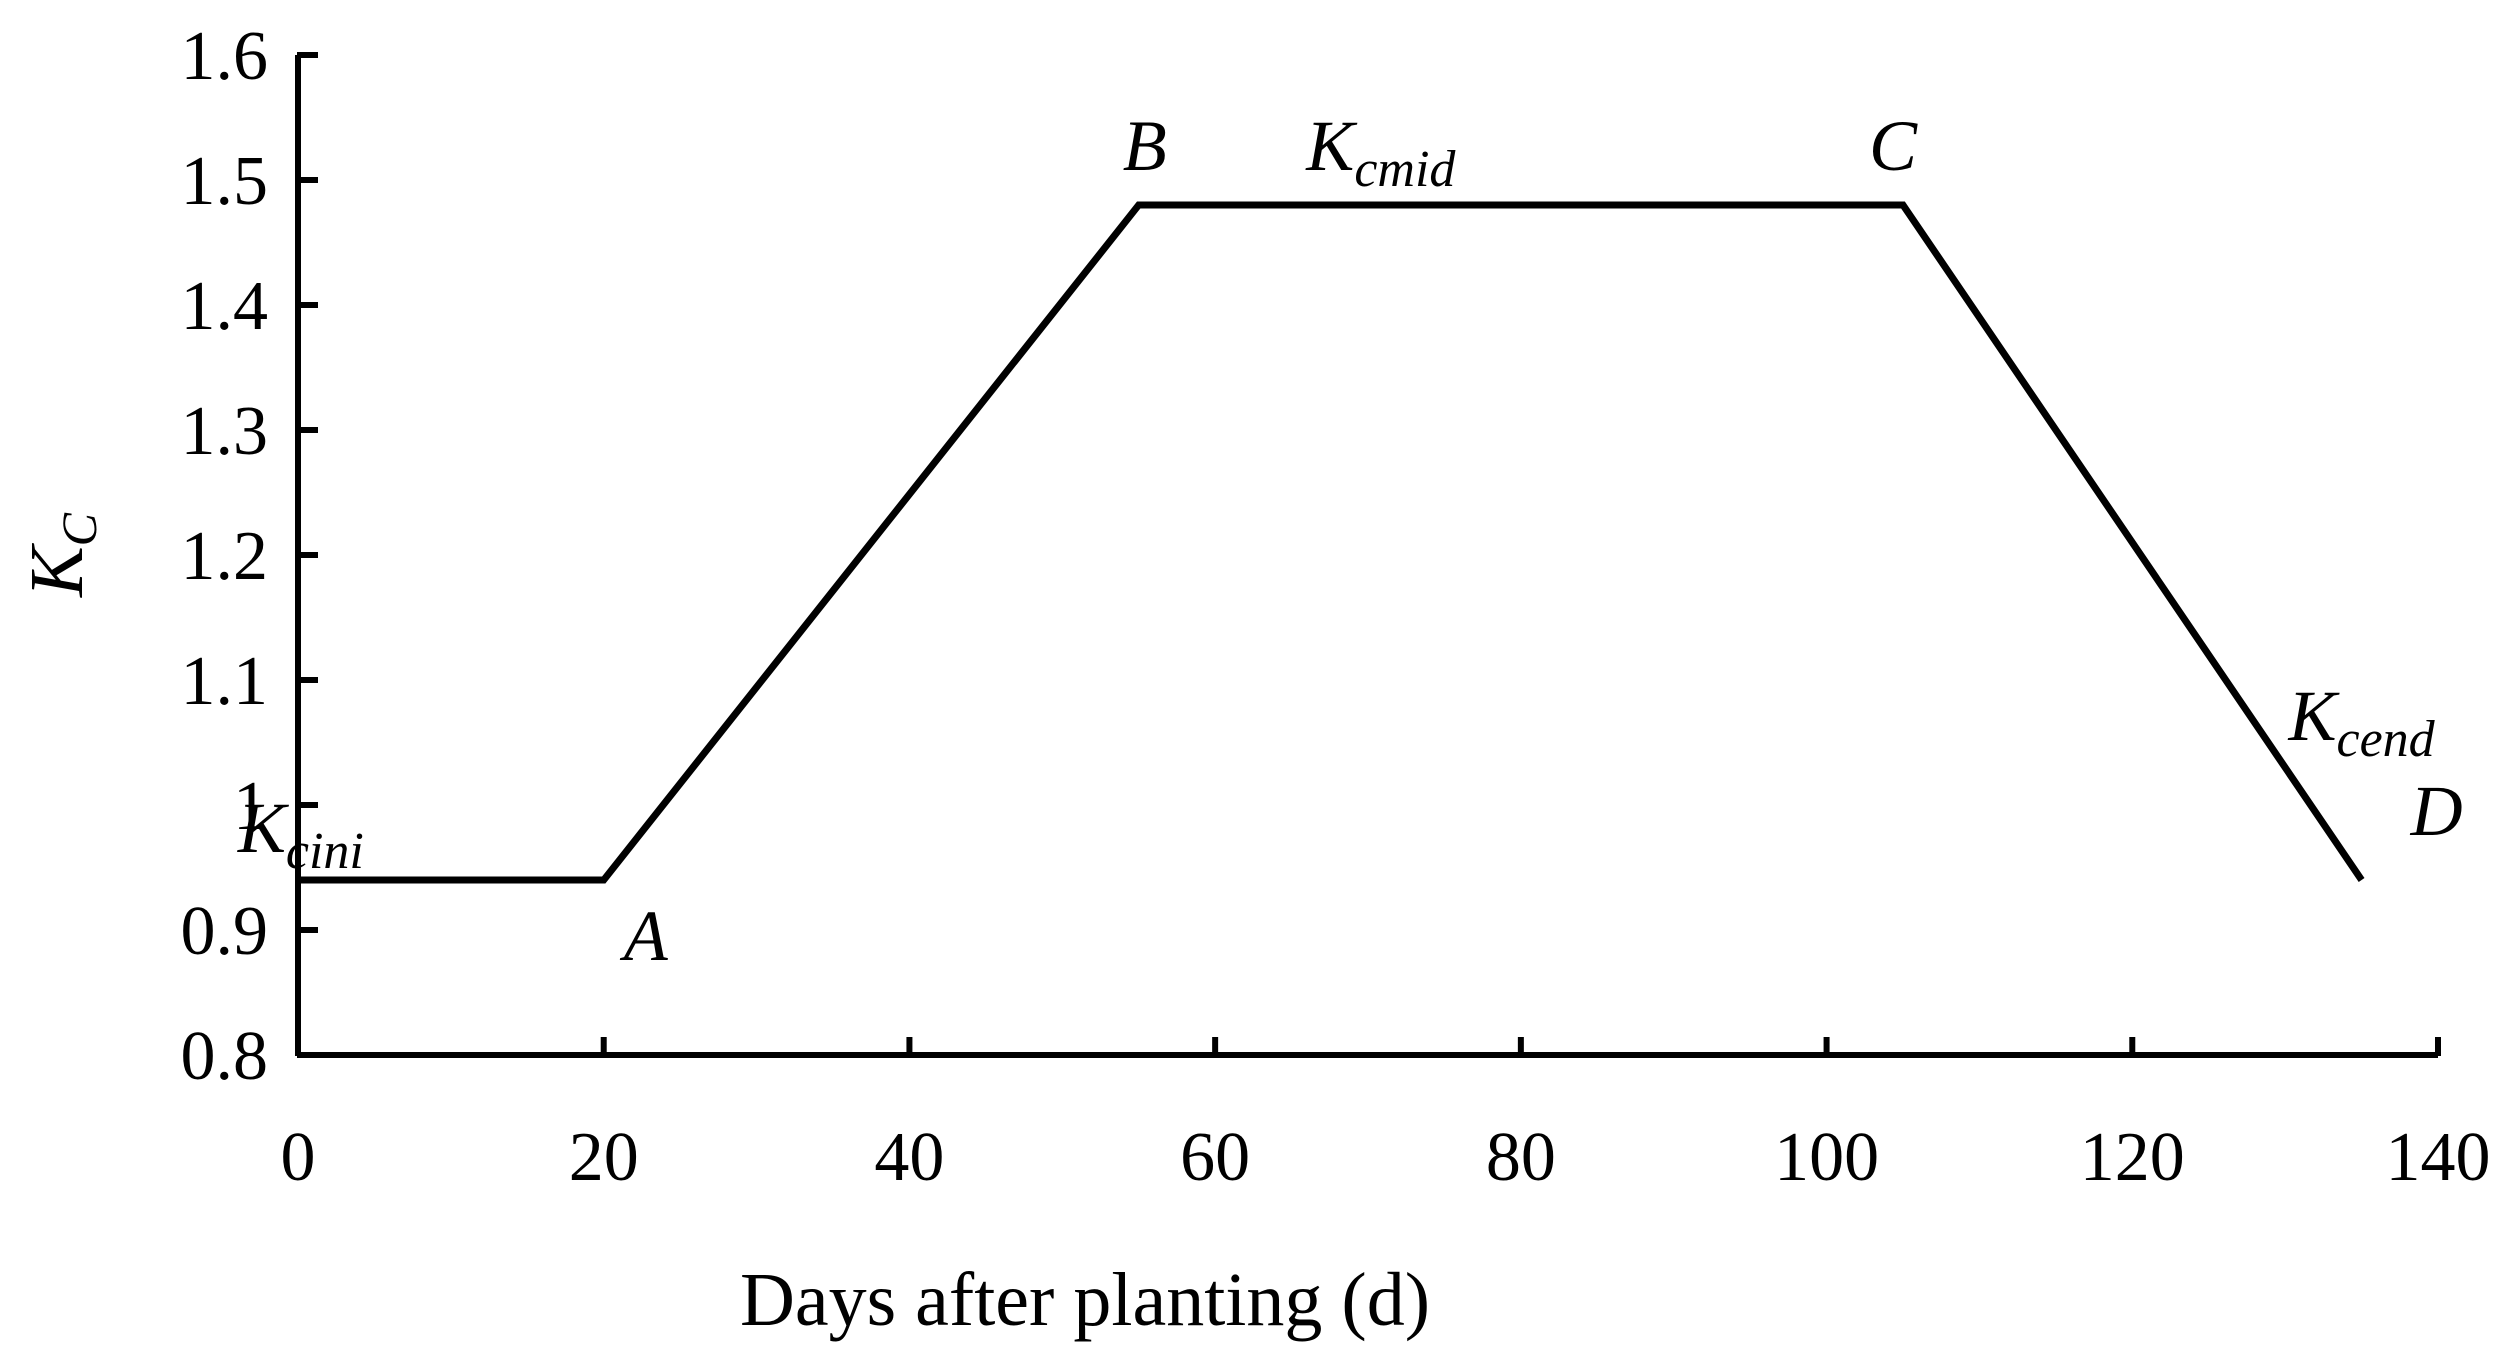 The height and width of the screenshot is (1365, 2512). Describe the element at coordinates (225, 181) in the screenshot. I see `y-tick-label: 1.5` at that location.